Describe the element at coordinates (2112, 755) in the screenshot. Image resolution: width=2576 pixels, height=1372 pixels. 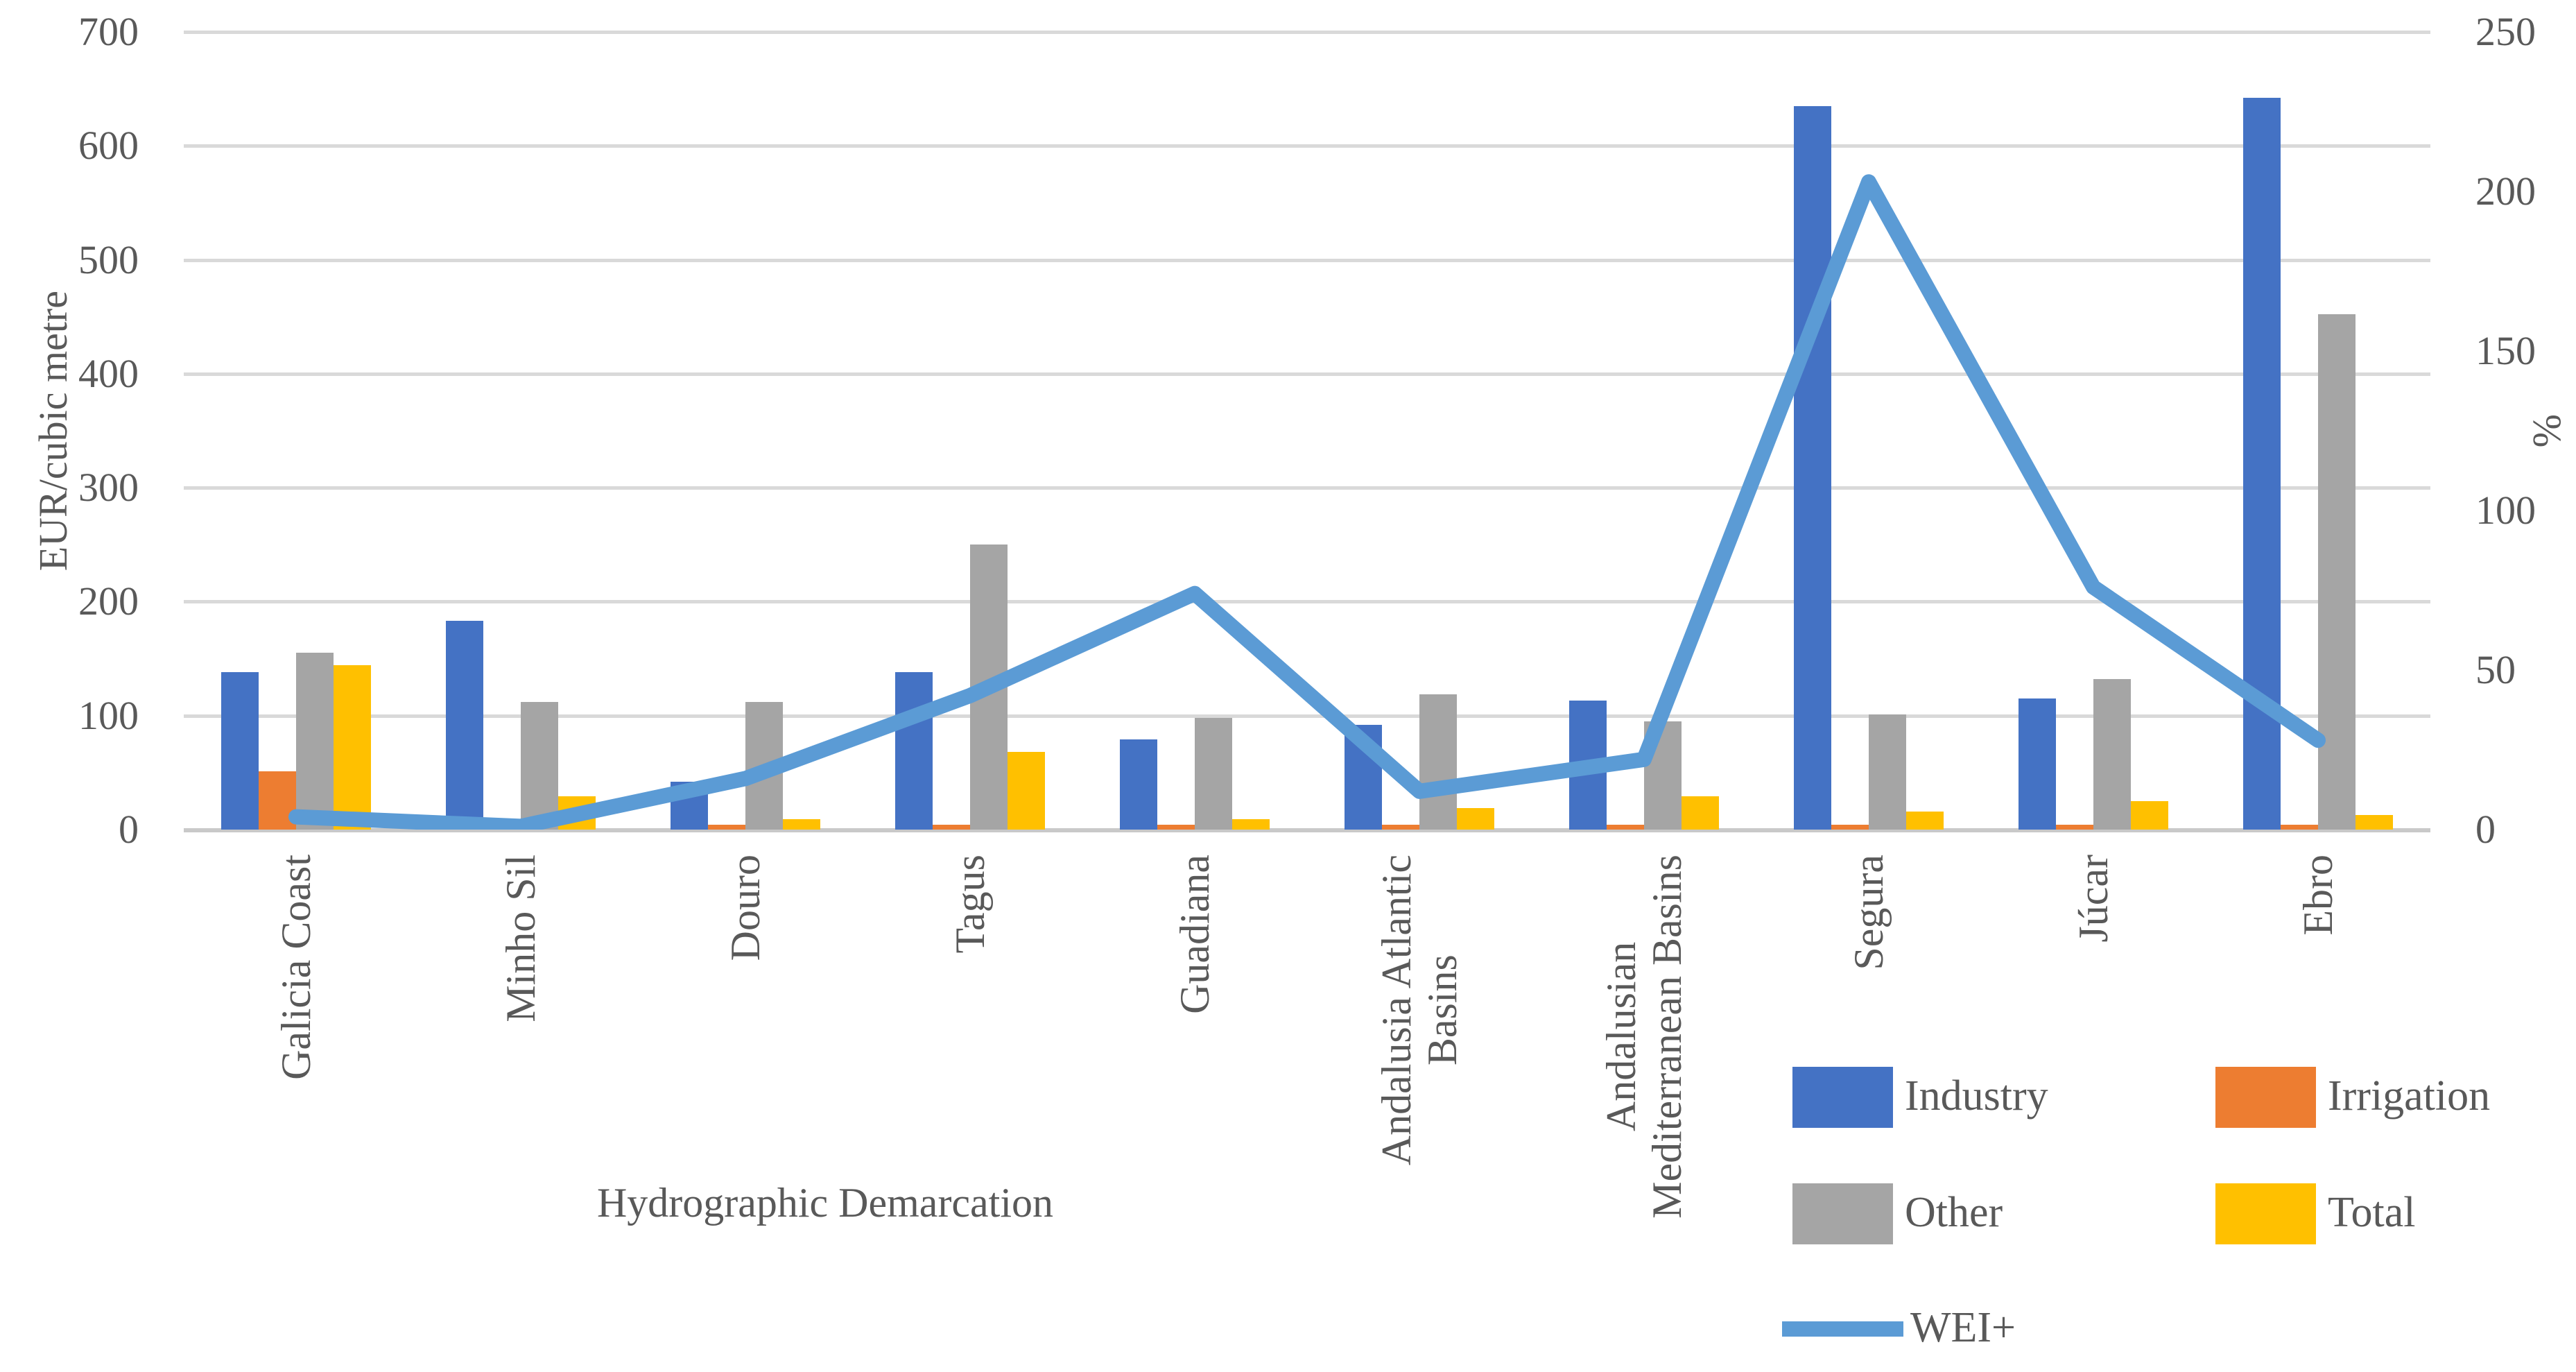
I see `bar-other-j-car` at that location.